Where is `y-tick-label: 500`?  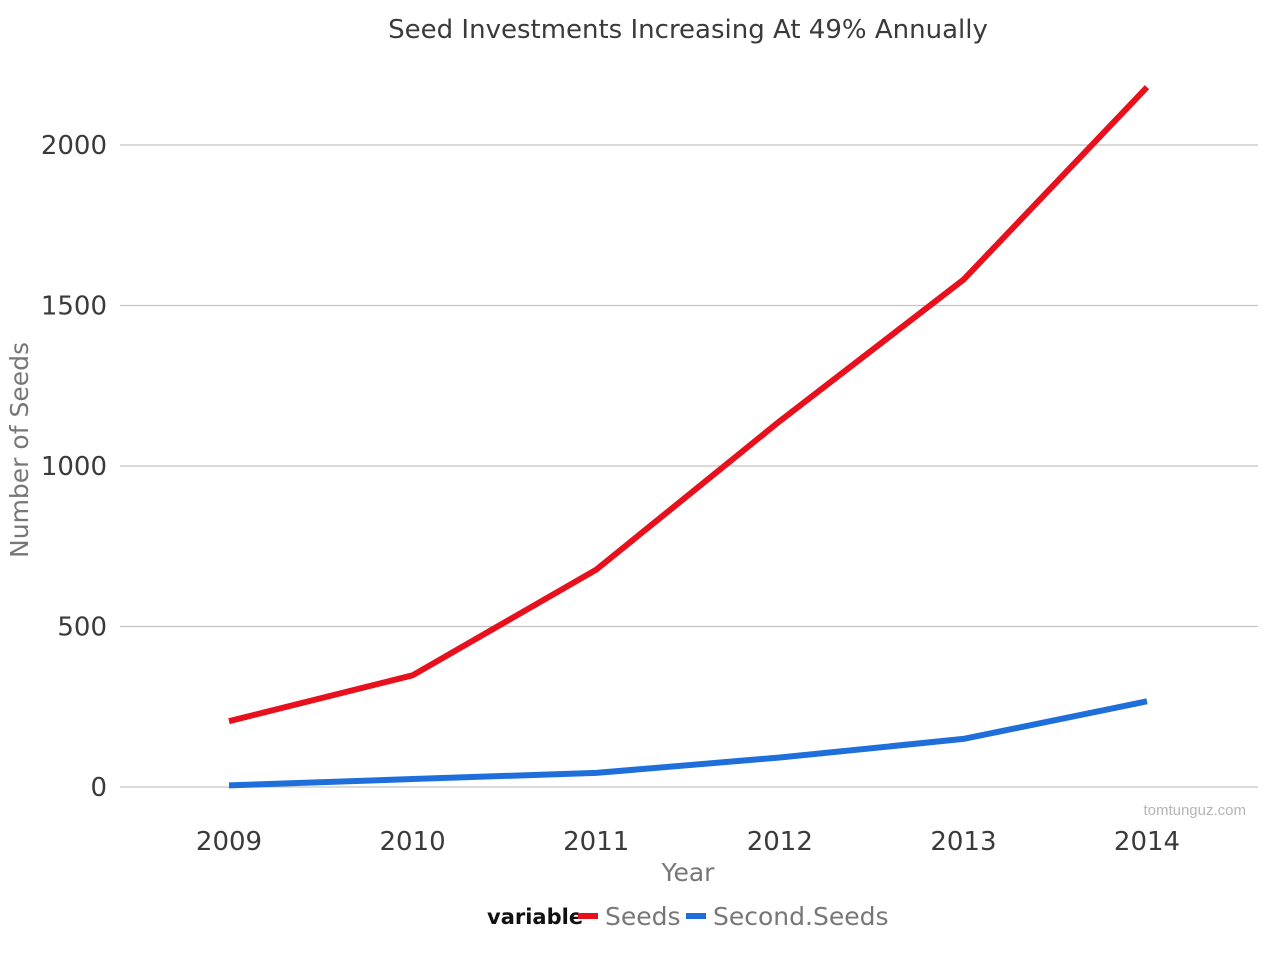 y-tick-label: 500 is located at coordinates (82, 628).